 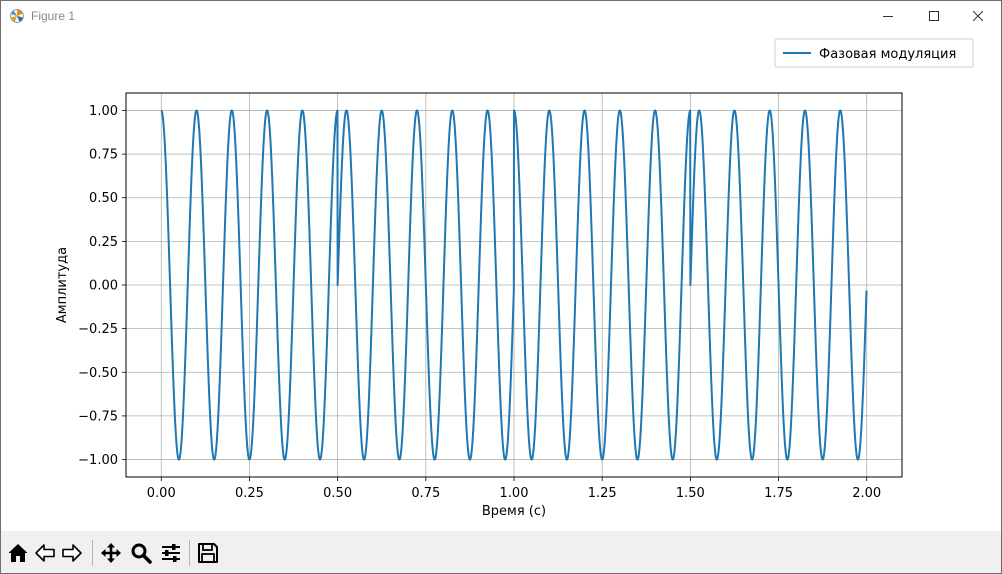 I want to click on home-button, so click(x=18, y=553).